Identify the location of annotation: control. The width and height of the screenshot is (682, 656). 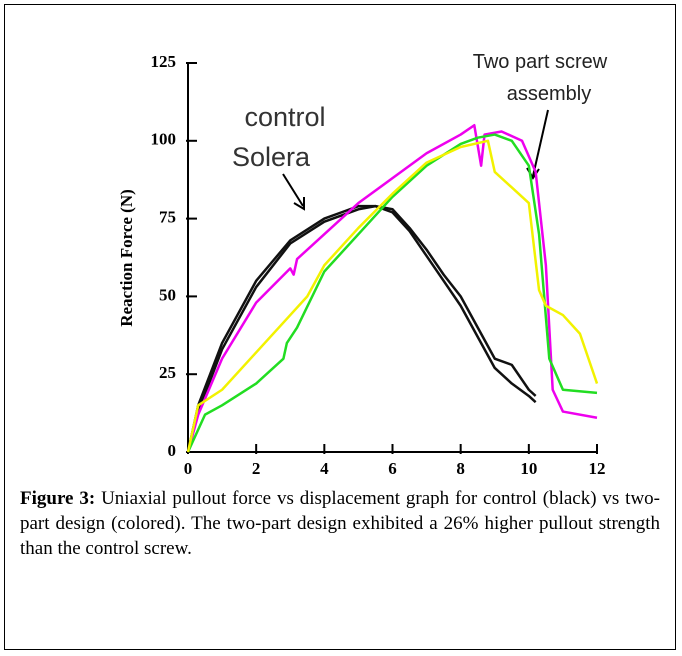
(284, 117).